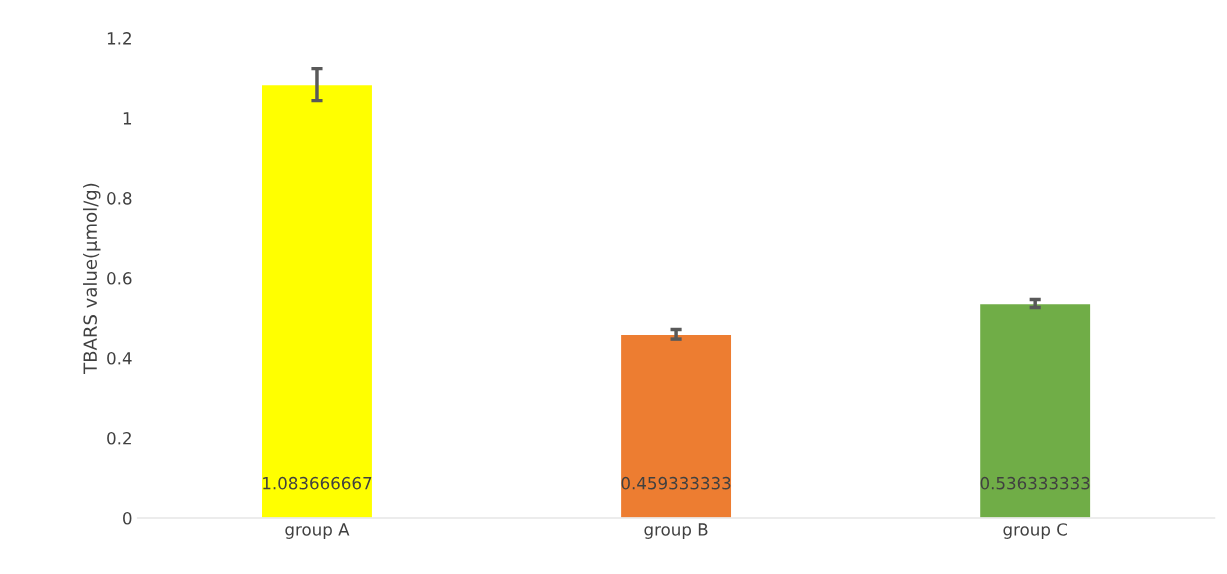 This screenshot has height=574, width=1227. Describe the element at coordinates (676, 531) in the screenshot. I see `x-tick-label: group B` at that location.